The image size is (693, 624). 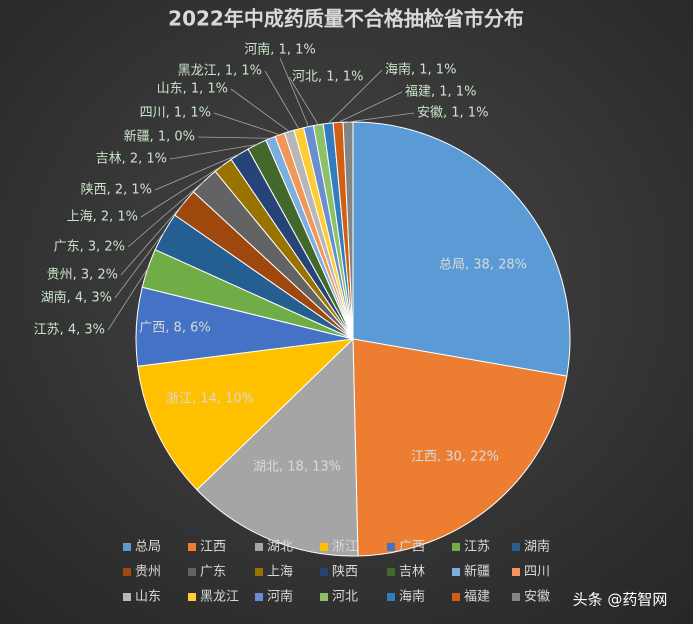 What do you see at coordinates (219, 597) in the screenshot?
I see `legend-label: 黑龙江` at bounding box center [219, 597].